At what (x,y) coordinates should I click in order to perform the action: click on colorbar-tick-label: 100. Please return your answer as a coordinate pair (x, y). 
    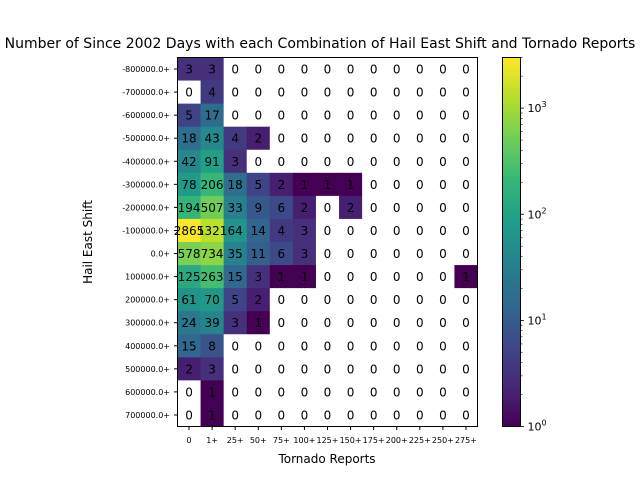
    Looking at the image, I should click on (537, 426).